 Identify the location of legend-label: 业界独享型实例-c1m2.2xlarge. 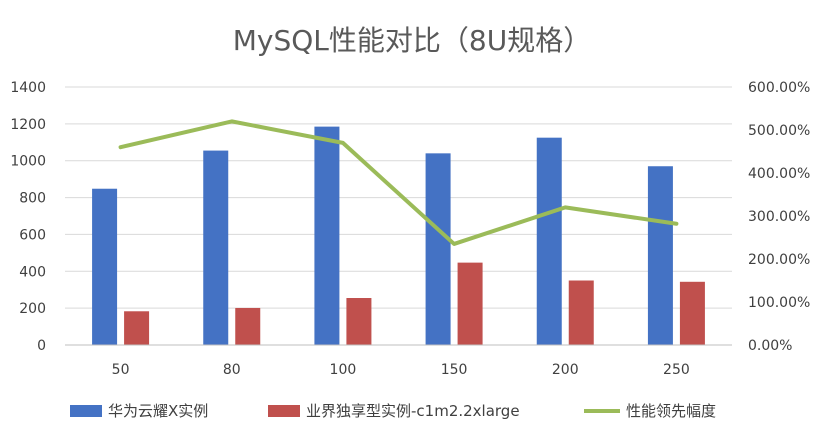
(413, 411).